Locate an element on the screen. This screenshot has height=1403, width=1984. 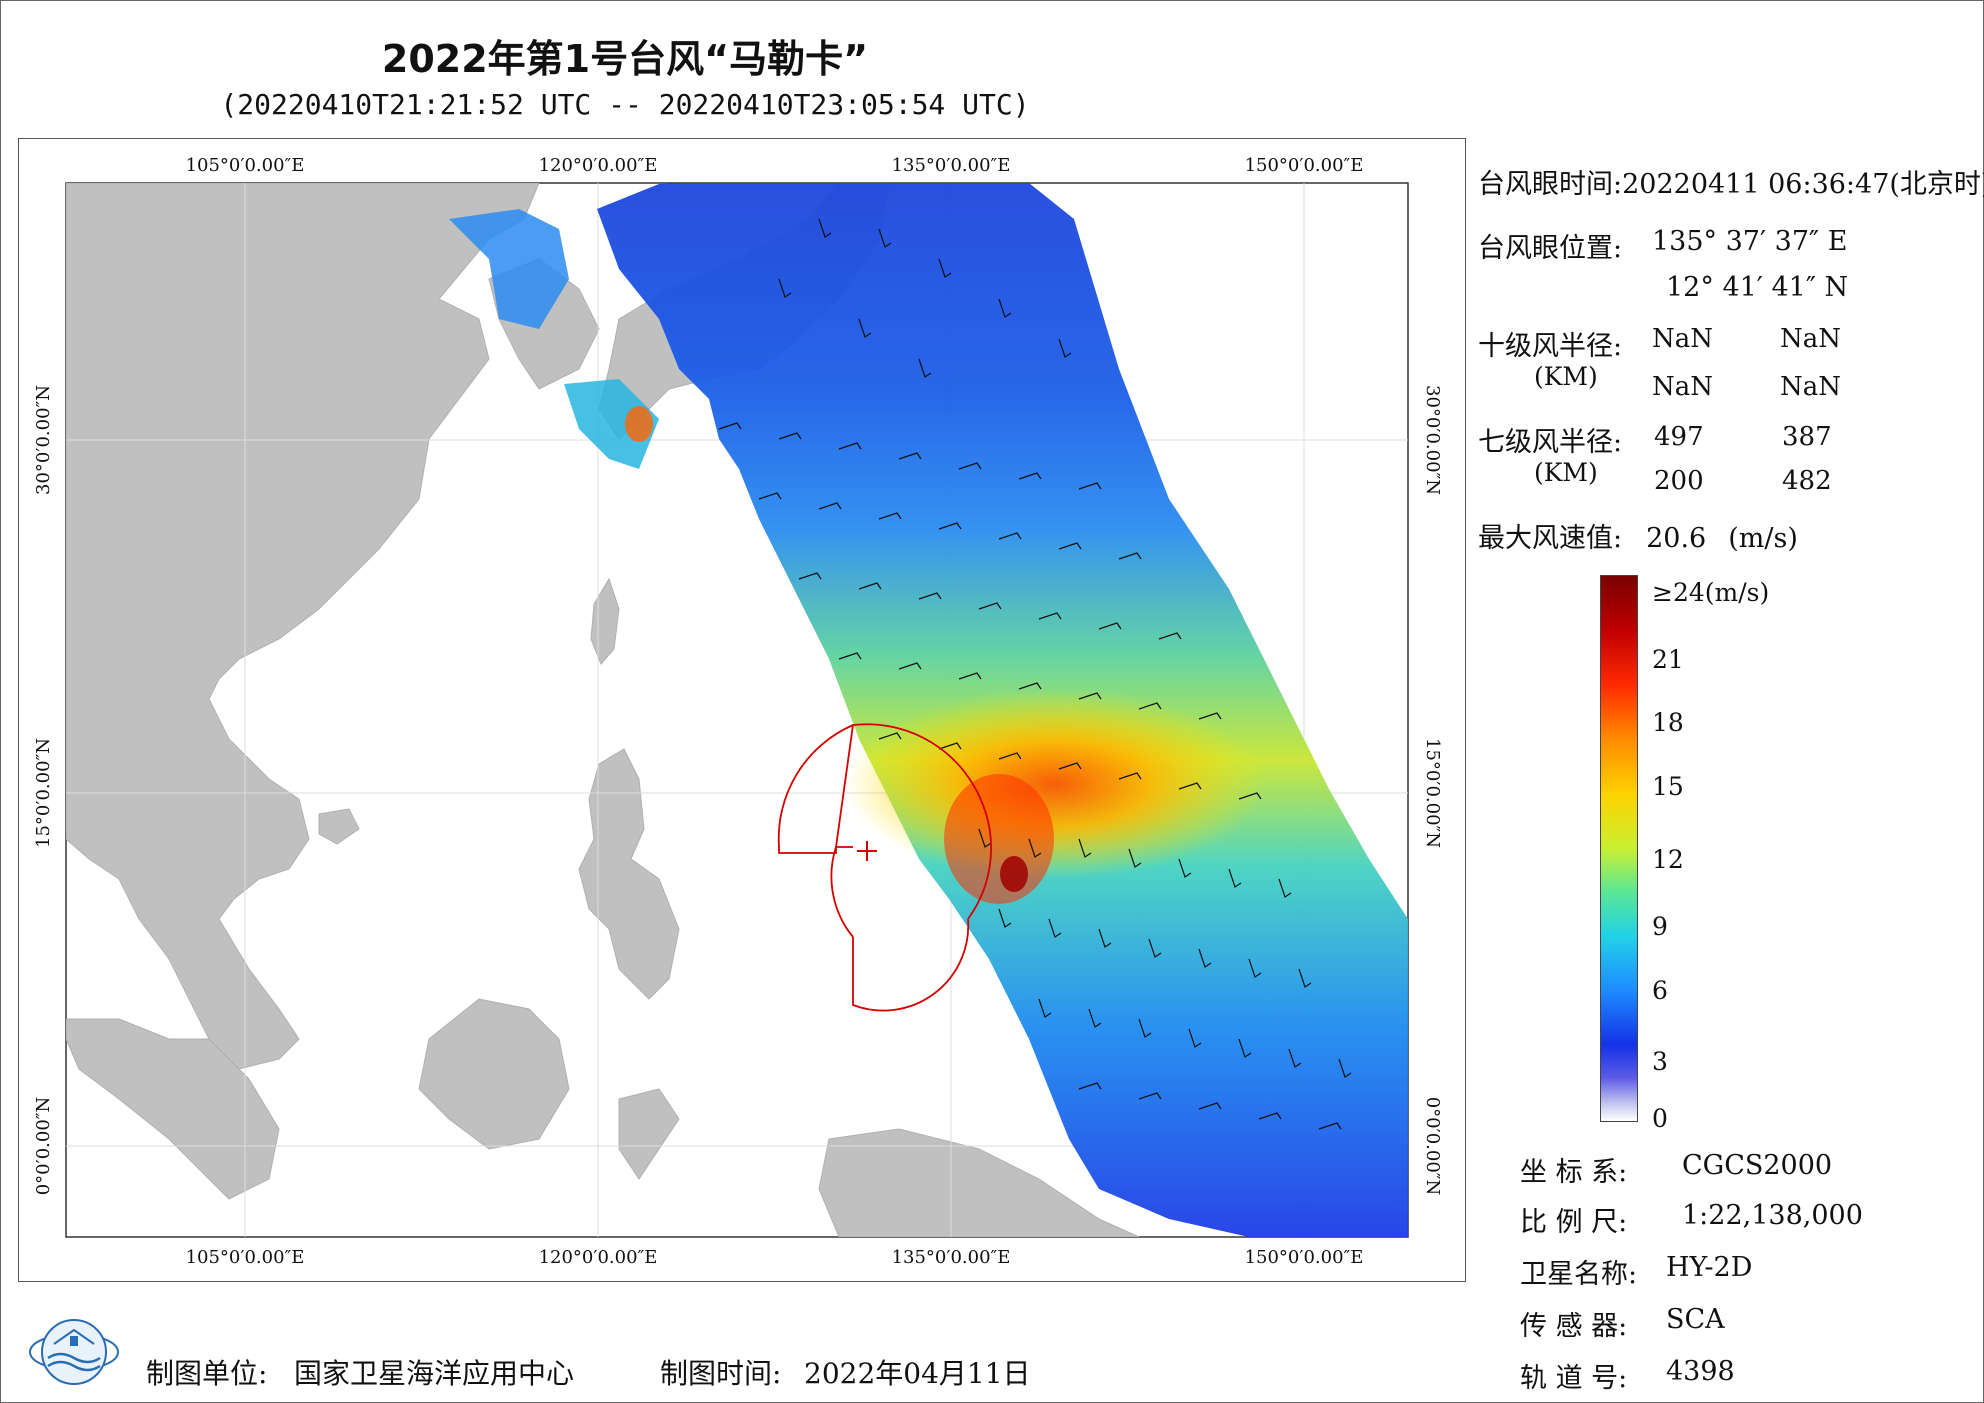
lat-labels-left: 30°0′0.00″N 15°0′0.00″N 0°0′0.00″N is located at coordinates (43, 790).